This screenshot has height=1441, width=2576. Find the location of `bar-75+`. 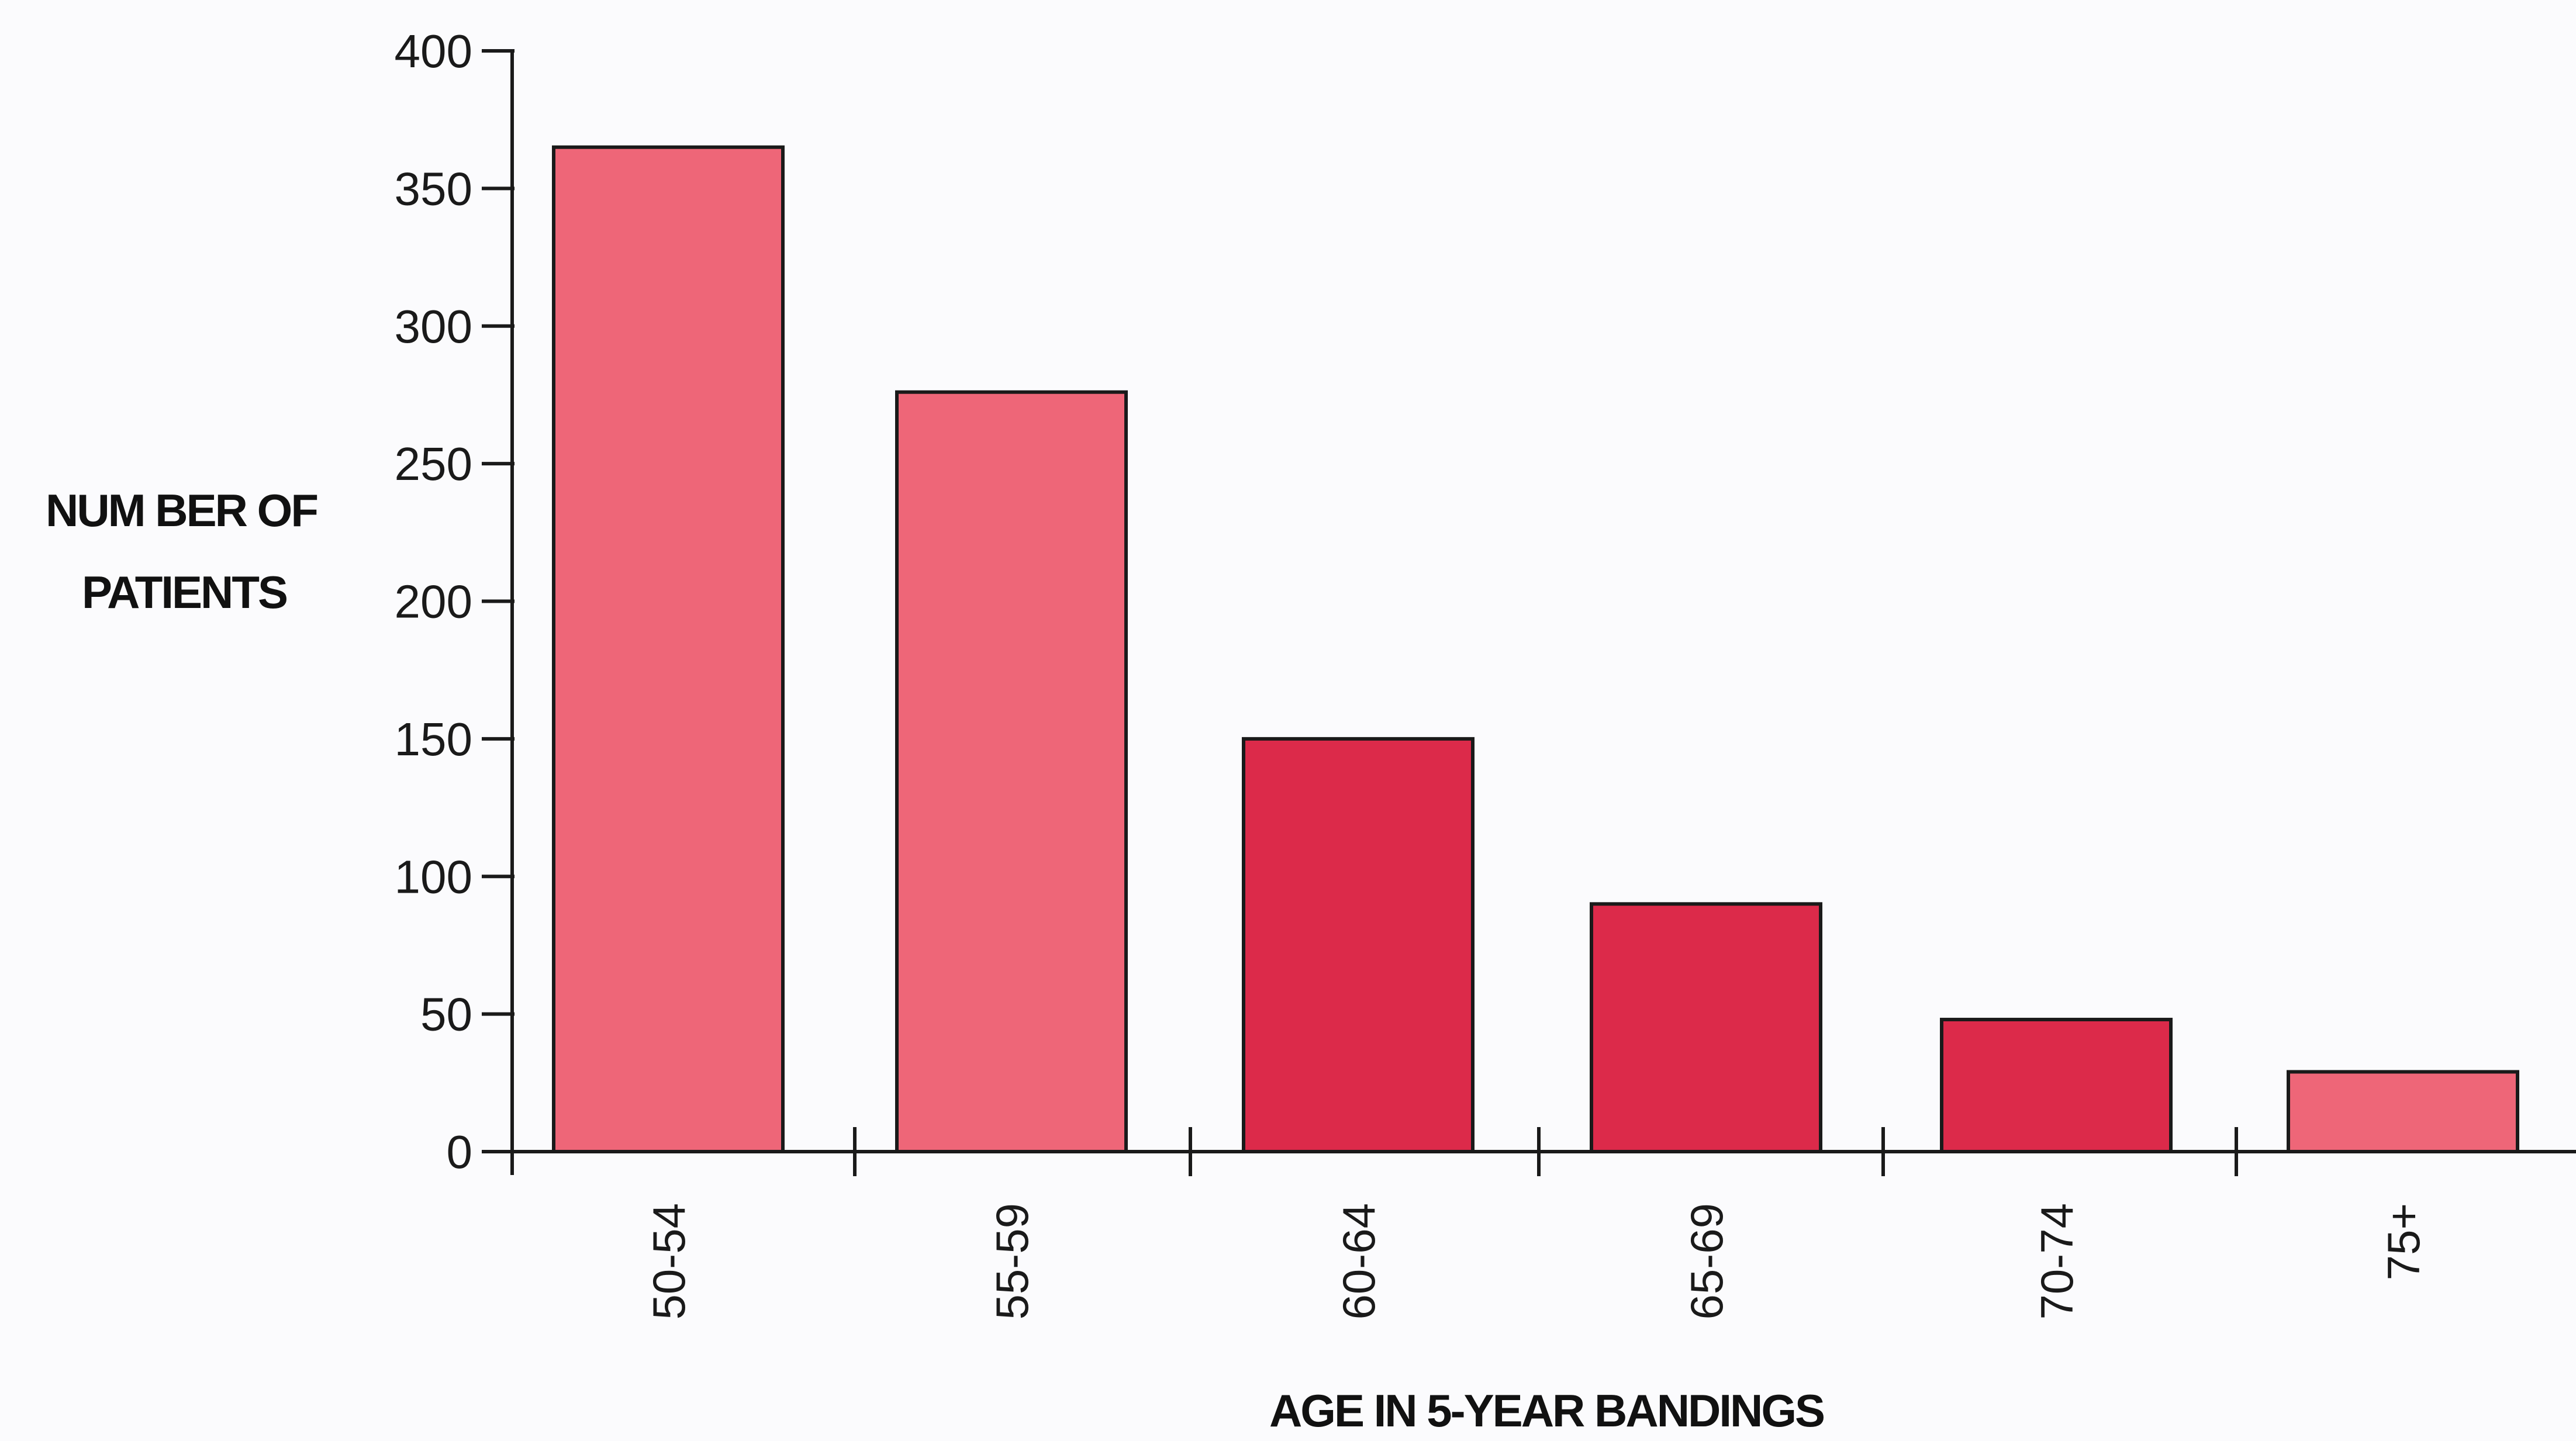

bar-75+ is located at coordinates (2403, 1112).